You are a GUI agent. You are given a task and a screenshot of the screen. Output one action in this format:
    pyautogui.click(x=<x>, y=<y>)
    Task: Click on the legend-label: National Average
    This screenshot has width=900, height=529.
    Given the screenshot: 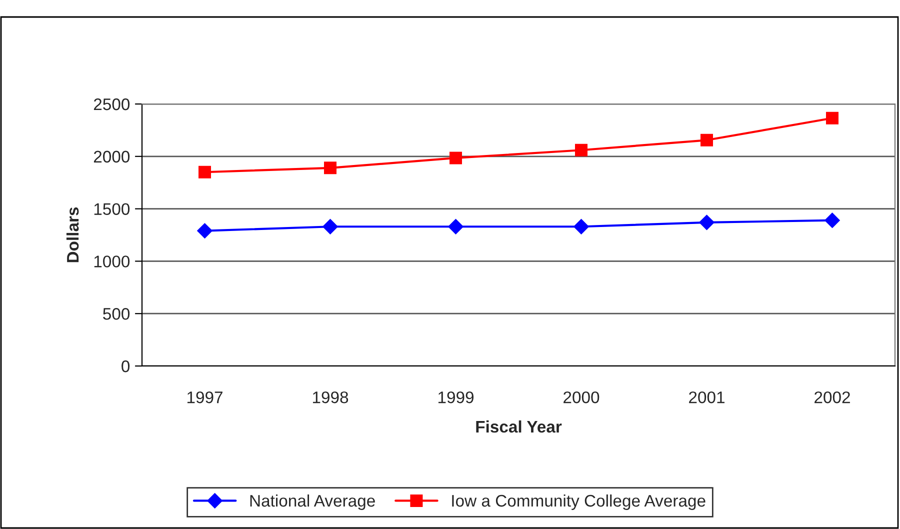 What is the action you would take?
    pyautogui.click(x=312, y=502)
    